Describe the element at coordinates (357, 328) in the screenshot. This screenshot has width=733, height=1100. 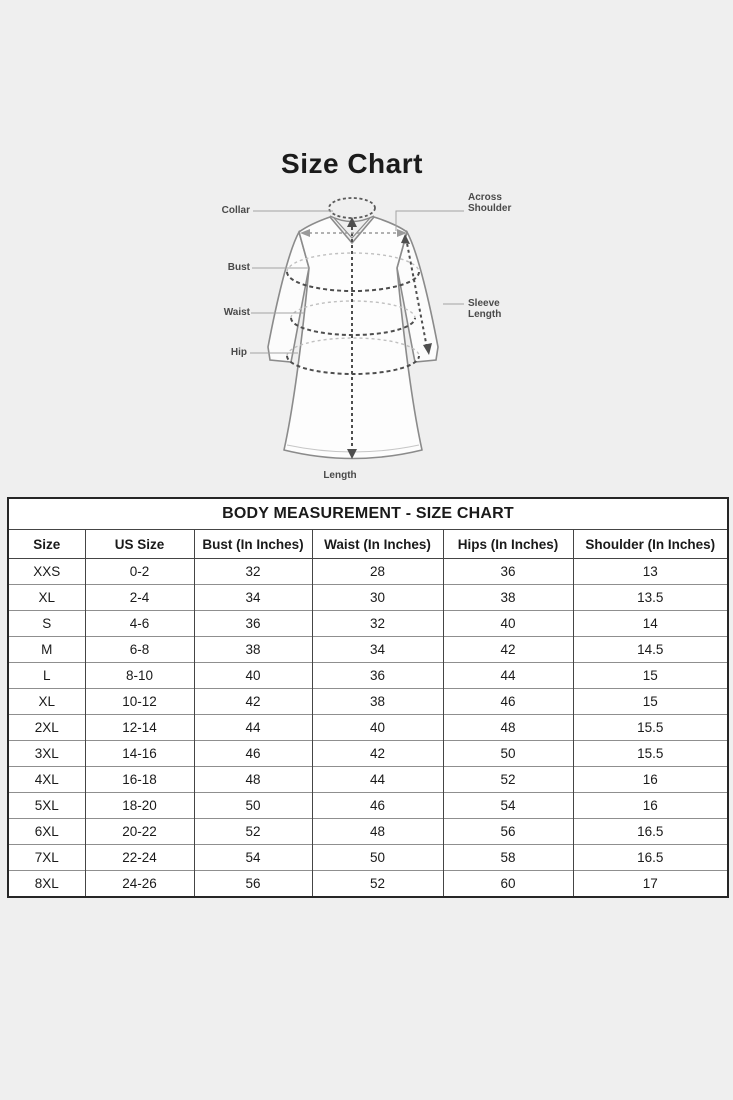
I see `kurta-measurement-diagram` at that location.